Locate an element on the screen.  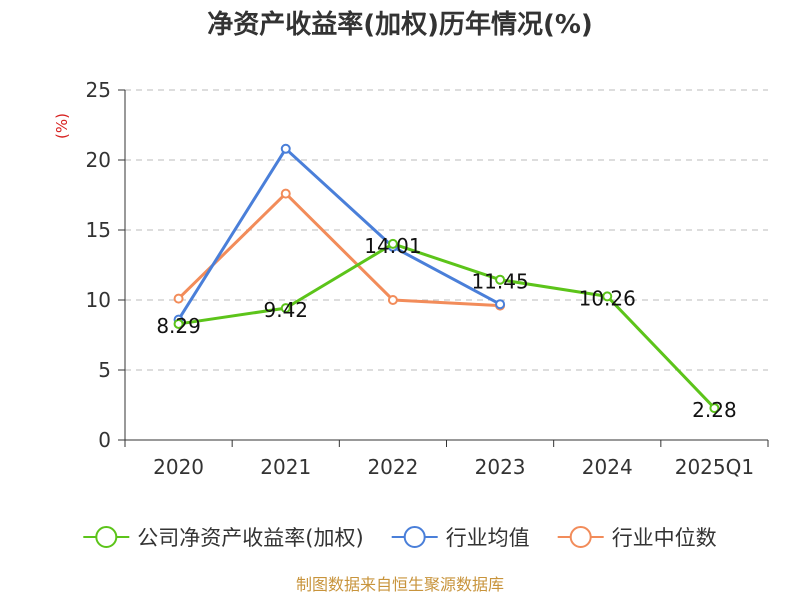
x-tick-label: 2022 is located at coordinates (392, 467).